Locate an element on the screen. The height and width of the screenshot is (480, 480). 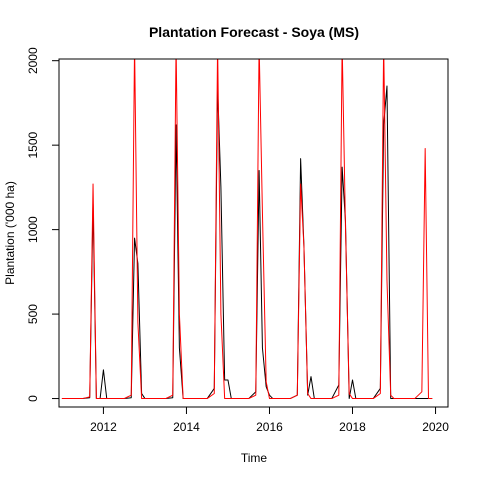
x-axis: 2012 2014 2016 2018 2020 is located at coordinates (269, 420).